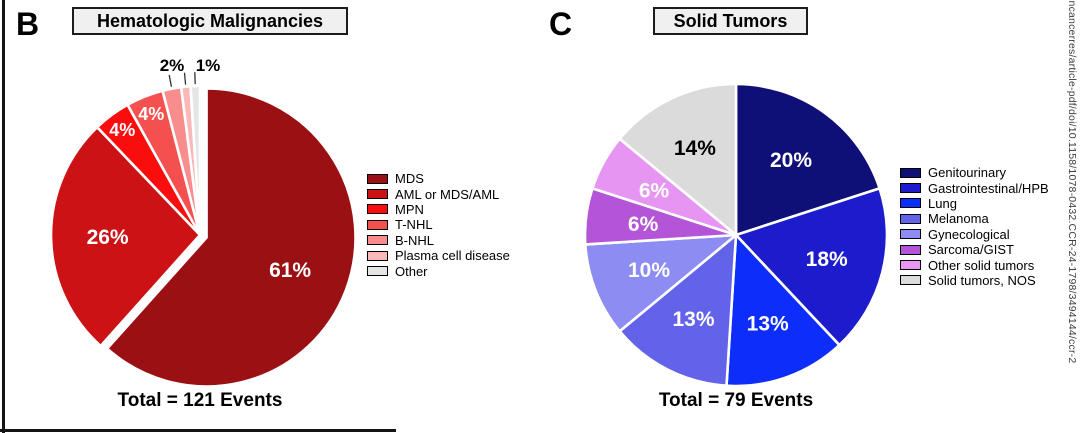 The image size is (1080, 433). What do you see at coordinates (910, 265) in the screenshot?
I see `legend-swatch-other-solid-tumors` at bounding box center [910, 265].